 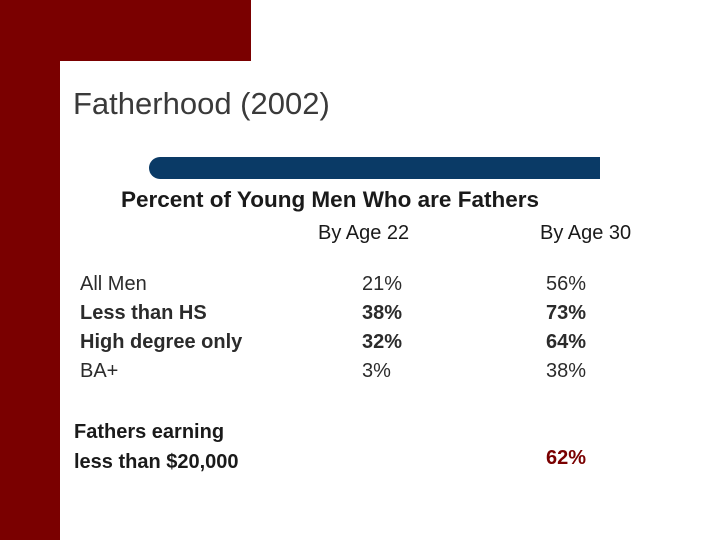 I want to click on left-decor-bar, so click(x=30, y=270).